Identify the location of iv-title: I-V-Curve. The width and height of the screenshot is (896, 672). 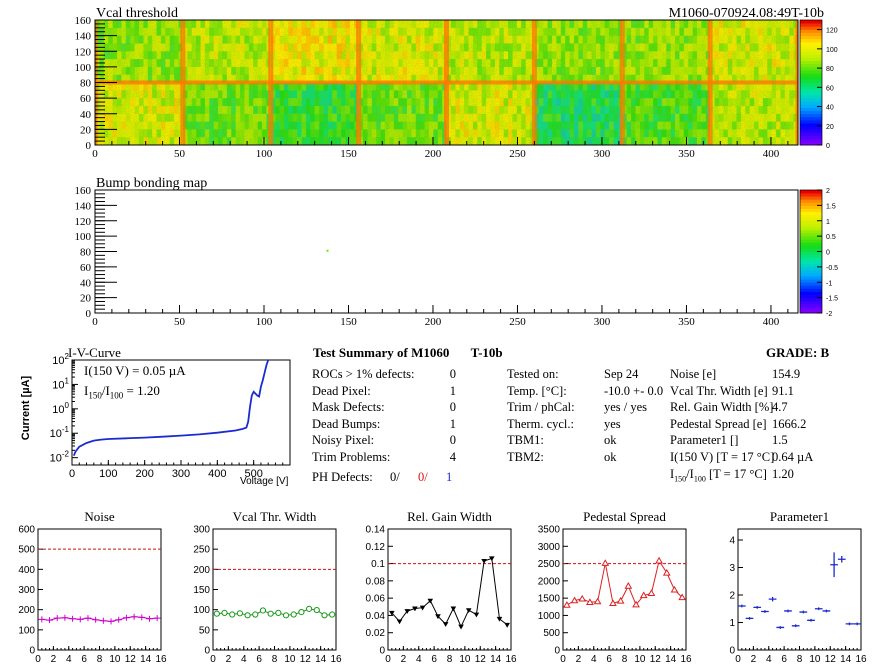
(94, 352).